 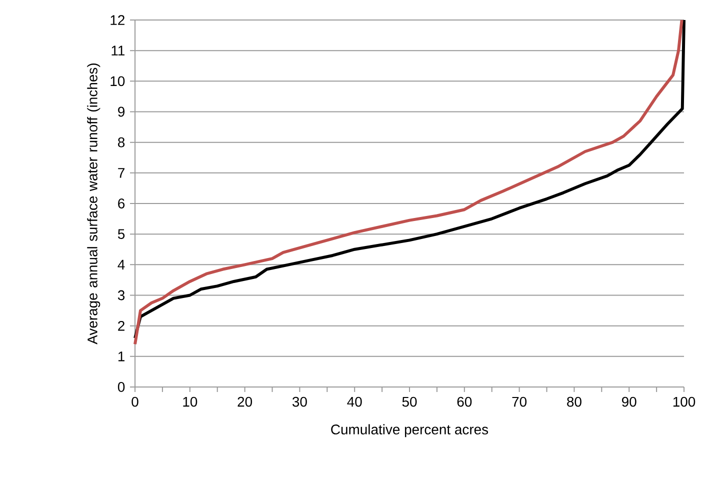 What do you see at coordinates (409, 431) in the screenshot?
I see `x-axis-title: Cumulative percent acres` at bounding box center [409, 431].